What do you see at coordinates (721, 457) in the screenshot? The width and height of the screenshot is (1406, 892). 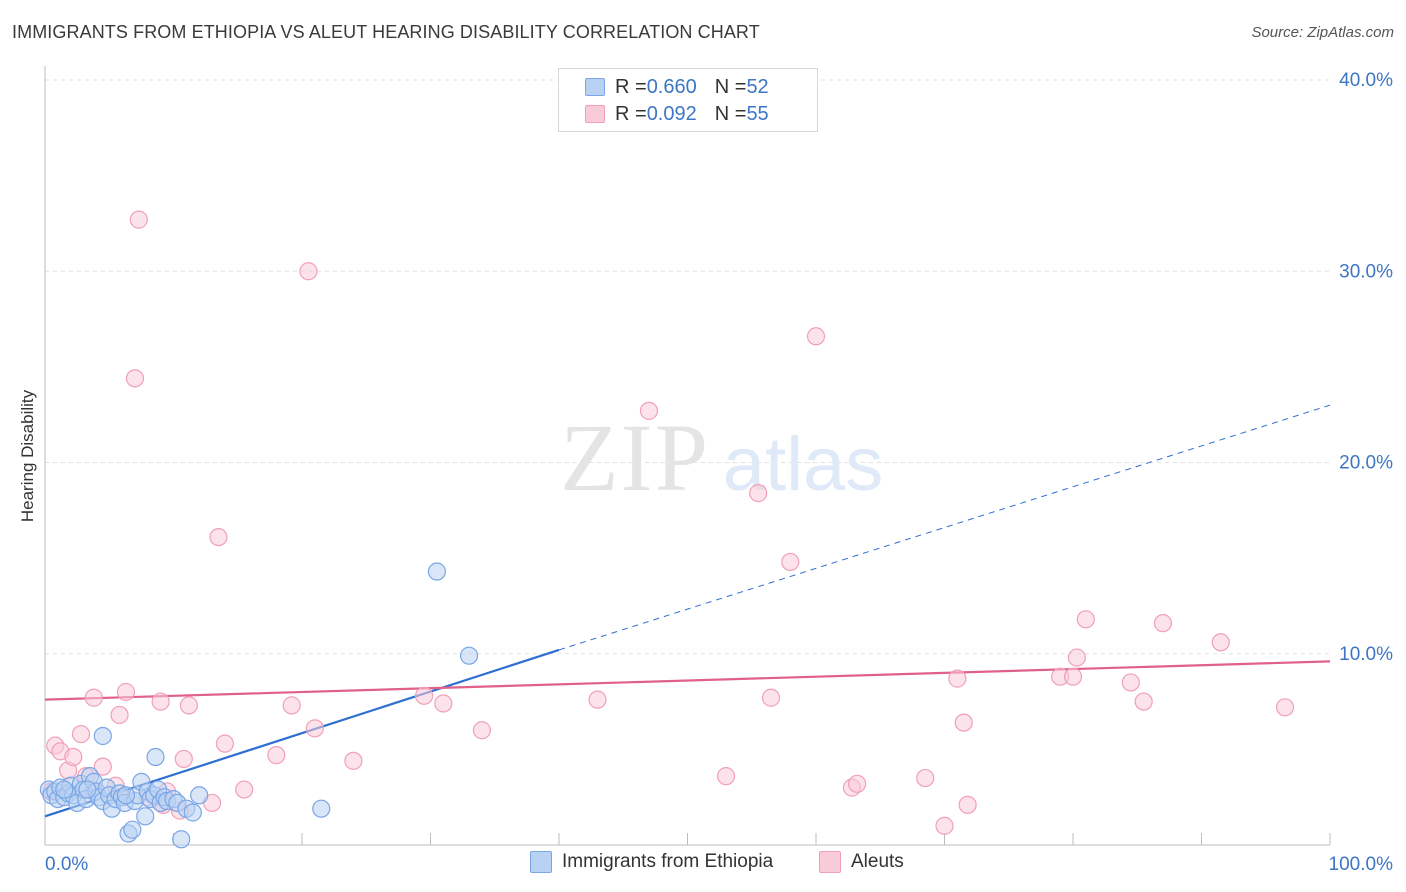 I see `watermark: ZIP atlas` at bounding box center [721, 457].